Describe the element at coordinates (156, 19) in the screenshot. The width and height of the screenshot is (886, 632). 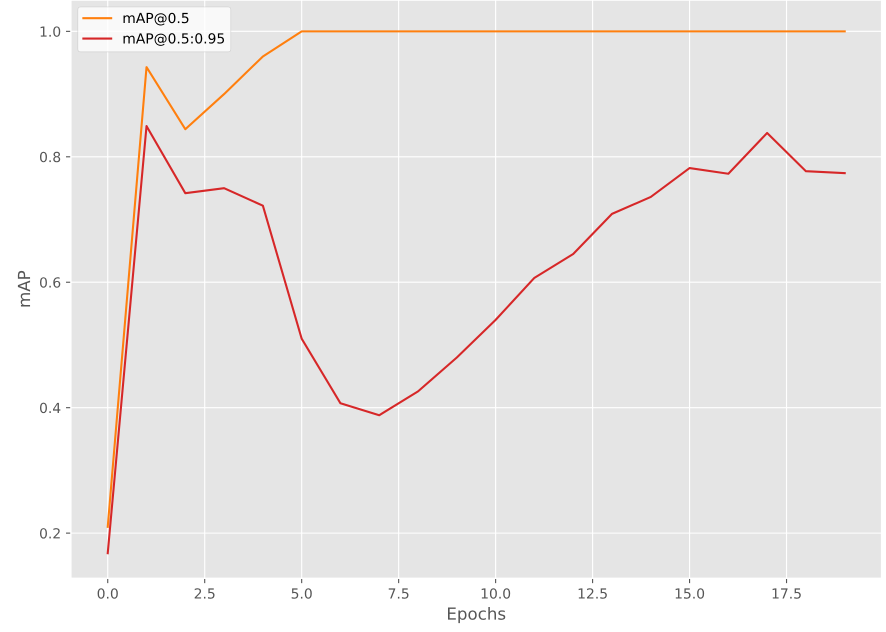
I see `legend-label: mAP@0.5` at that location.